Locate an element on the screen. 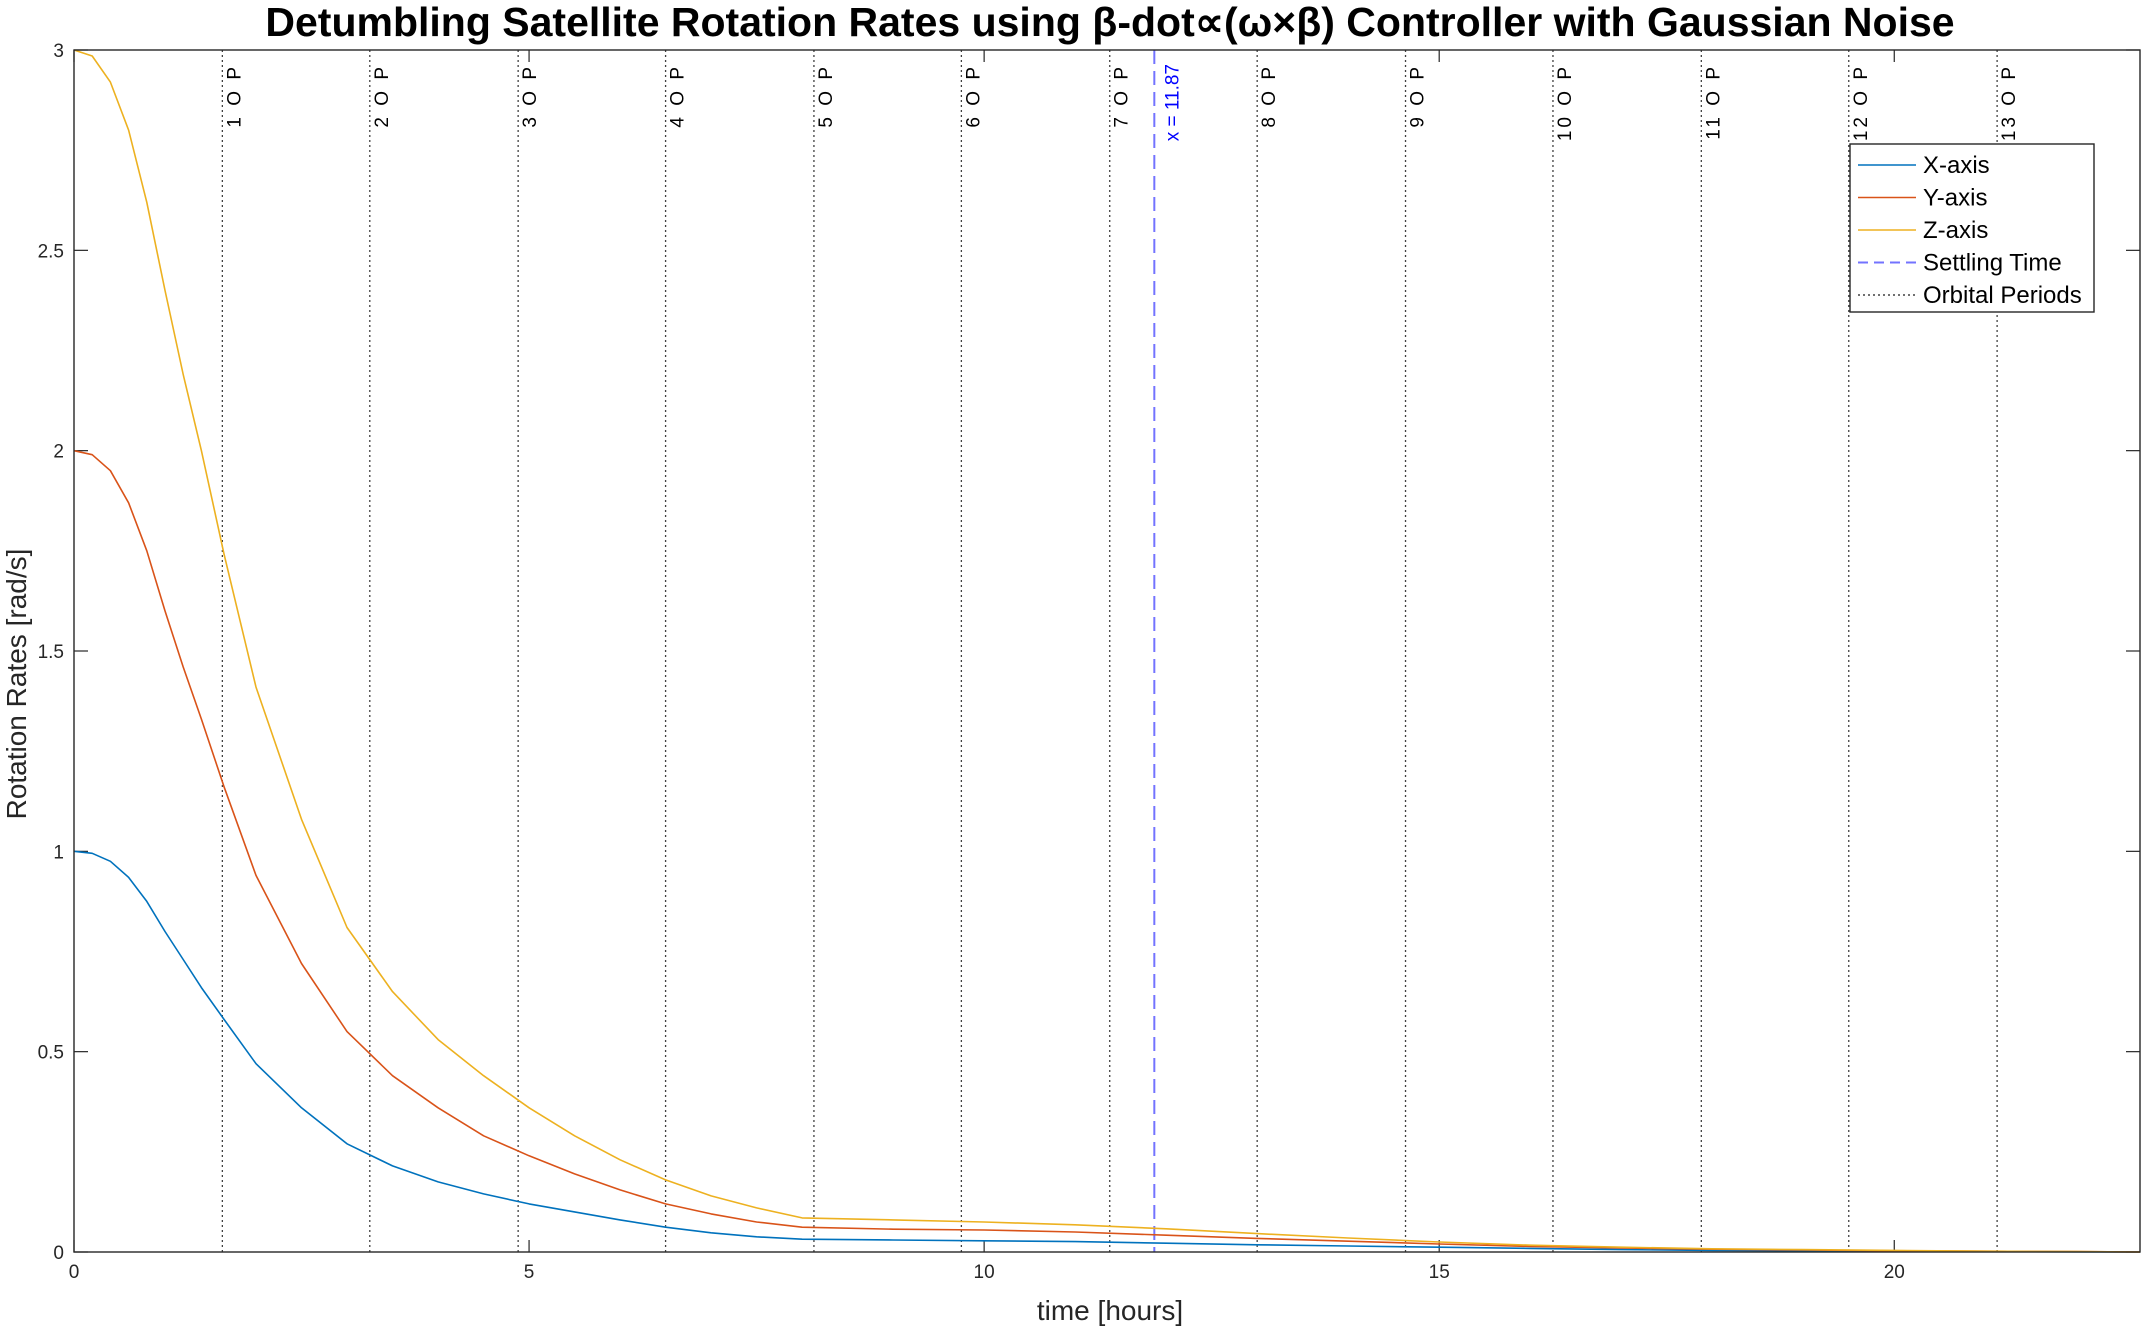 This screenshot has width=2146, height=1328. orbital-period-label: 10 O P is located at coordinates (1565, 102).